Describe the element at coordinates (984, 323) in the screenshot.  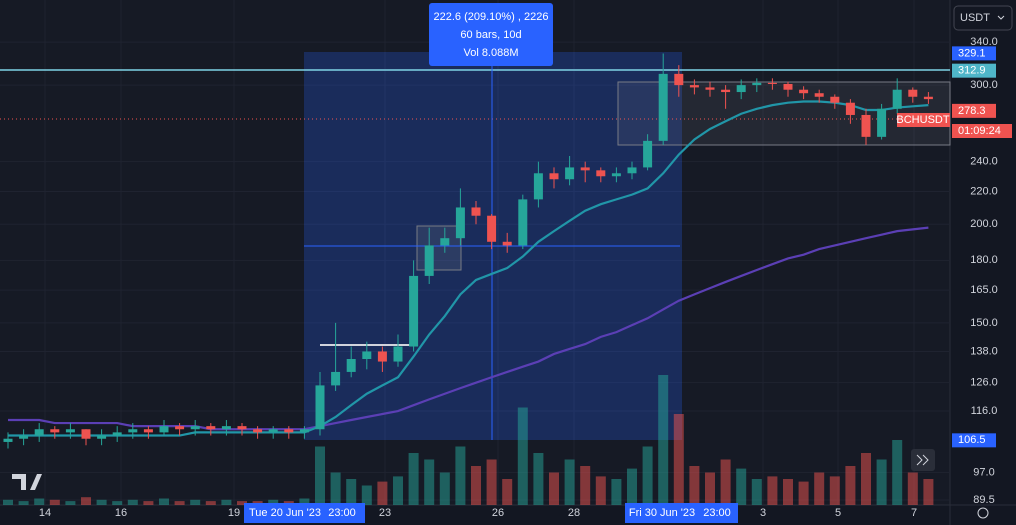
I see `y-tick-label: 150.0` at that location.